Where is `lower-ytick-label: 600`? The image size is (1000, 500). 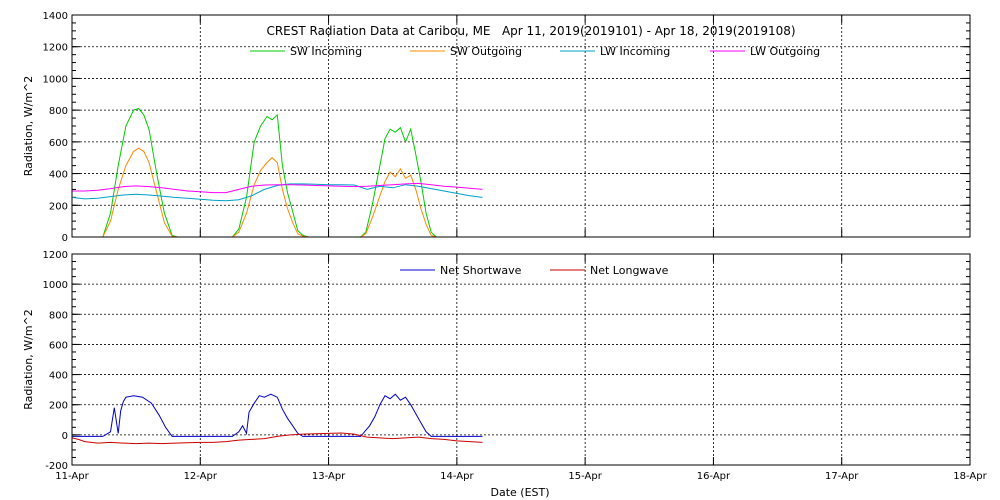 lower-ytick-label: 600 is located at coordinates (58, 345).